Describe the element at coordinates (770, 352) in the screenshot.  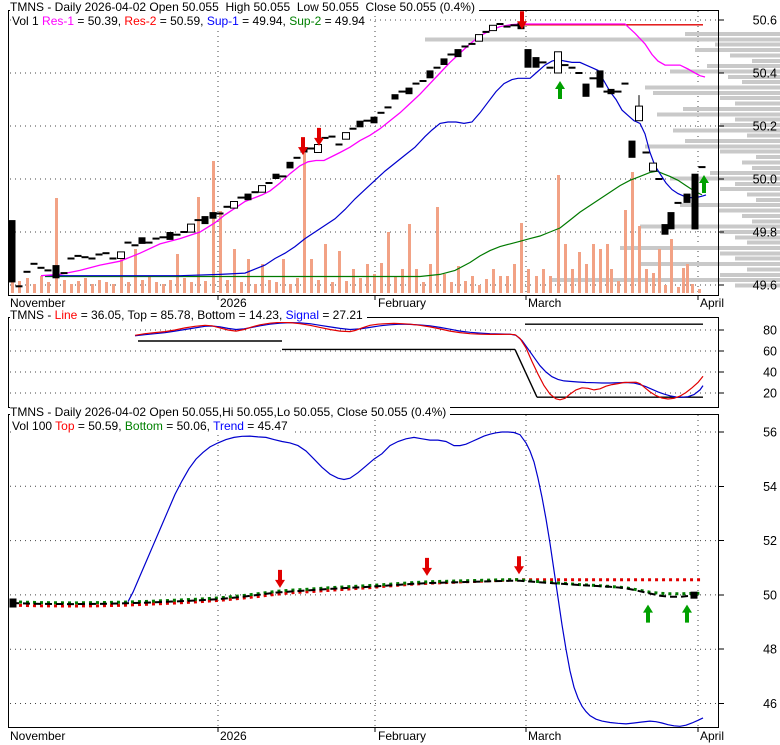
I see `y-axis-label: 60` at that location.